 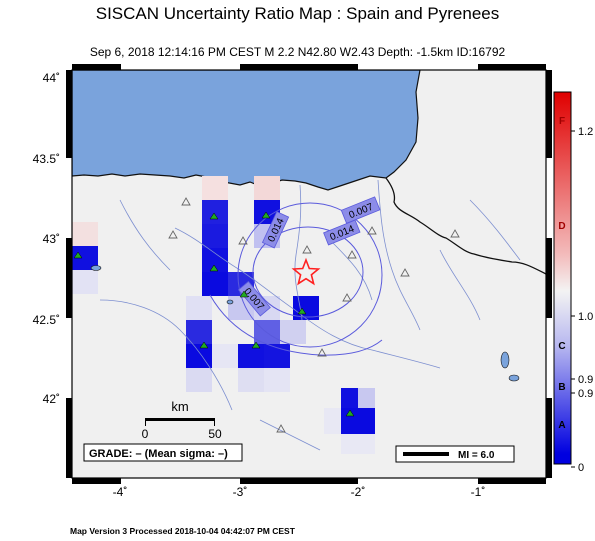 I want to click on grade-F: F, so click(x=562, y=121).